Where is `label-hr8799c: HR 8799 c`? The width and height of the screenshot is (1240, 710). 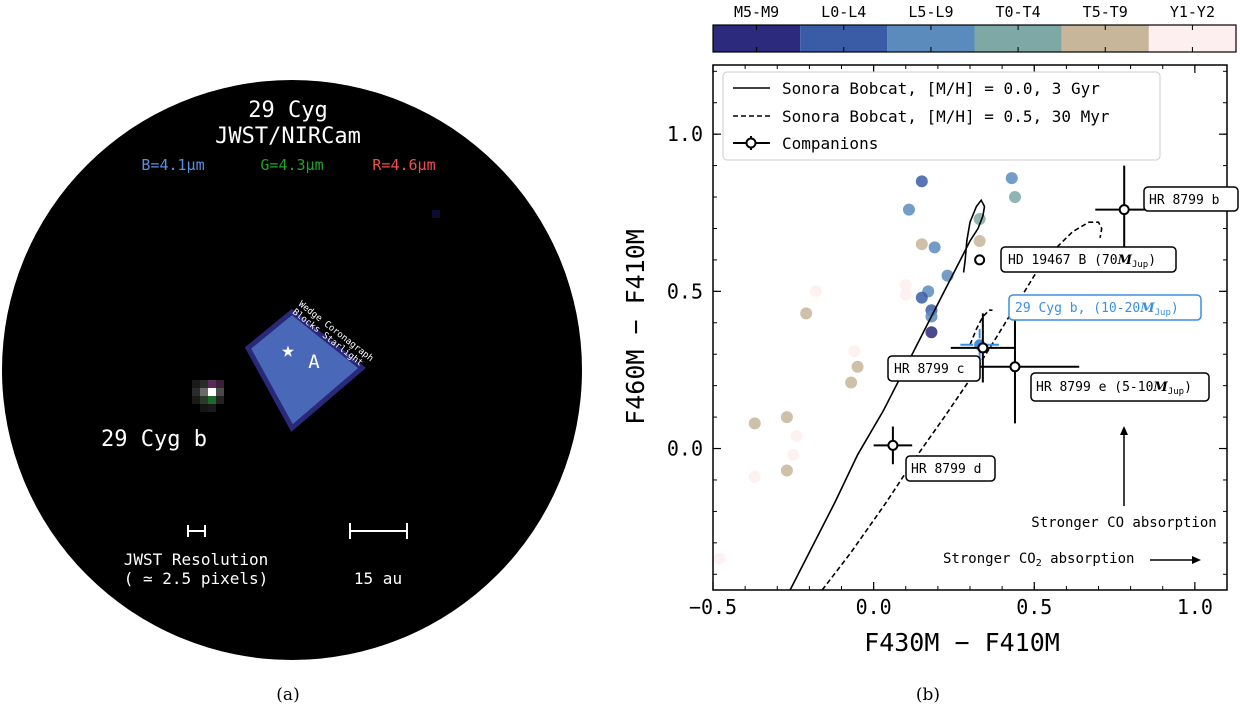
label-hr8799c: HR 8799 c is located at coordinates (929, 369).